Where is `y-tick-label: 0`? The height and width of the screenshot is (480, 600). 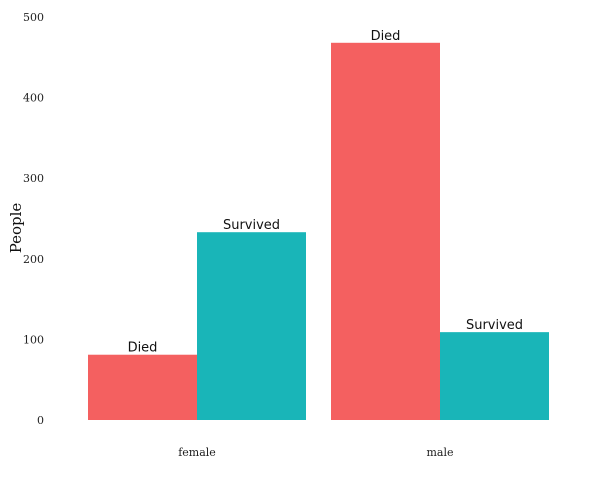 y-tick-label: 0 is located at coordinates (40, 420).